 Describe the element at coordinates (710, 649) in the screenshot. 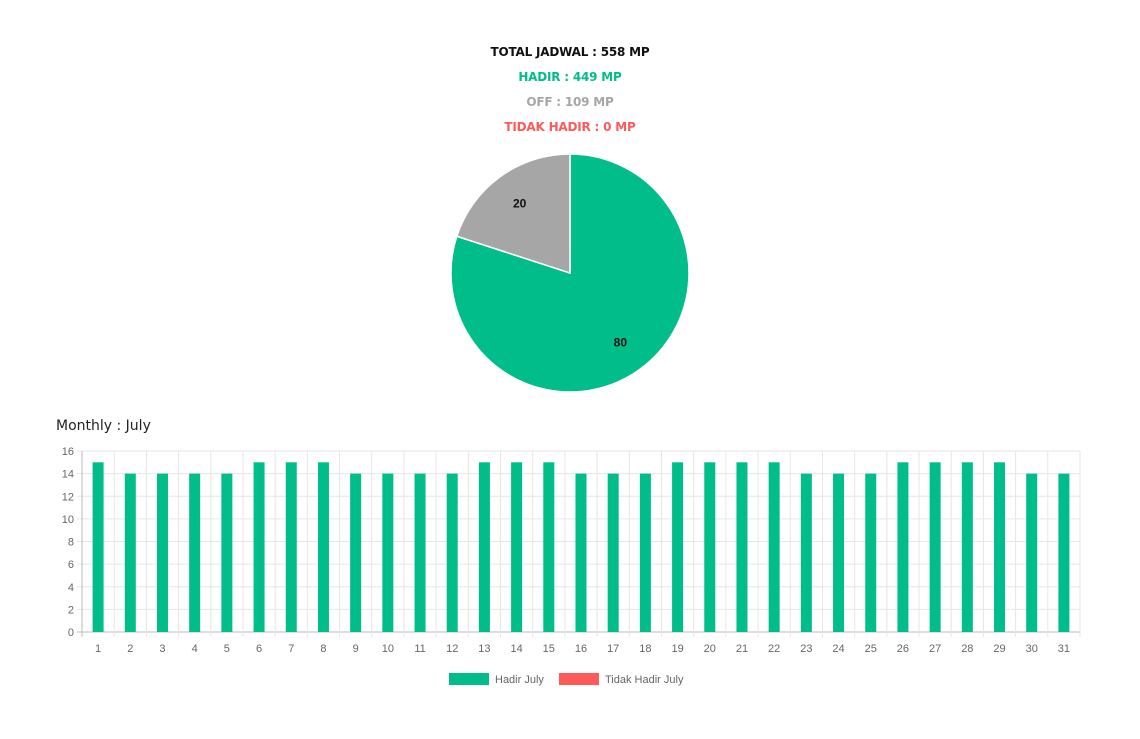

I see `x-tick-label: 20` at that location.